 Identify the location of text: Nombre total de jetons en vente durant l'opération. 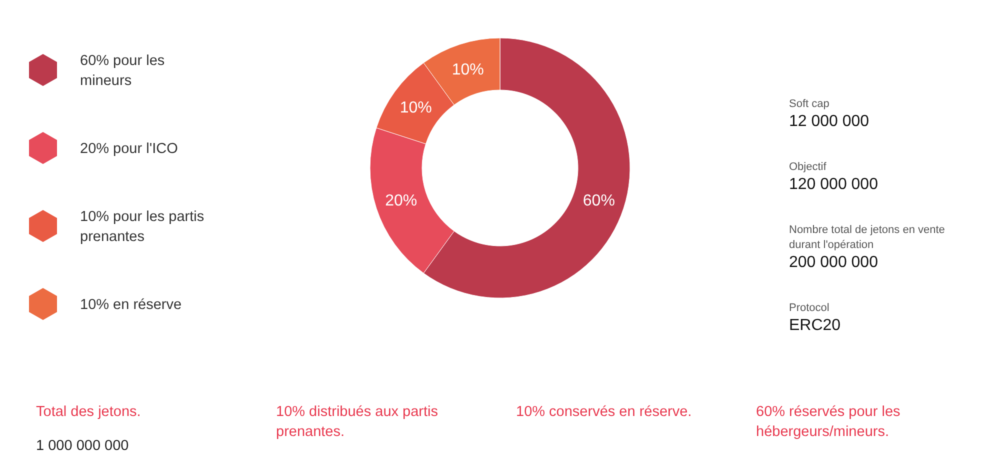
(867, 237).